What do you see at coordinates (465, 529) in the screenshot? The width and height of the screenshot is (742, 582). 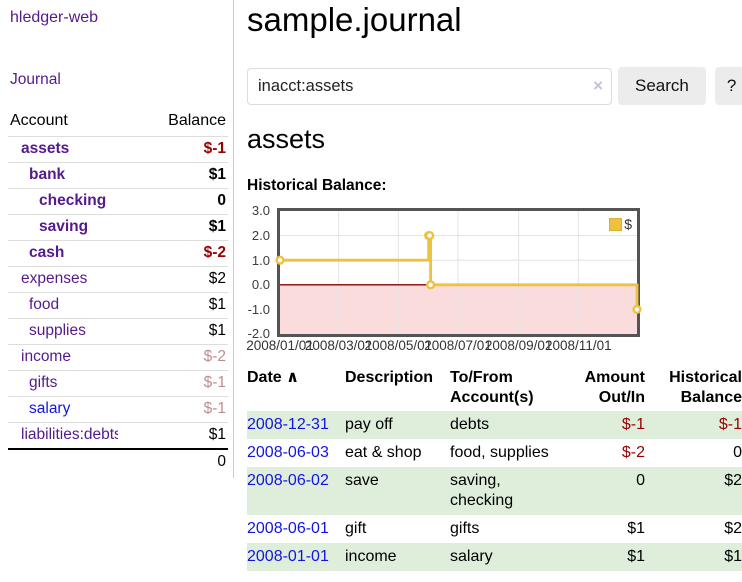 I see `transaction-accounts: gifts` at bounding box center [465, 529].